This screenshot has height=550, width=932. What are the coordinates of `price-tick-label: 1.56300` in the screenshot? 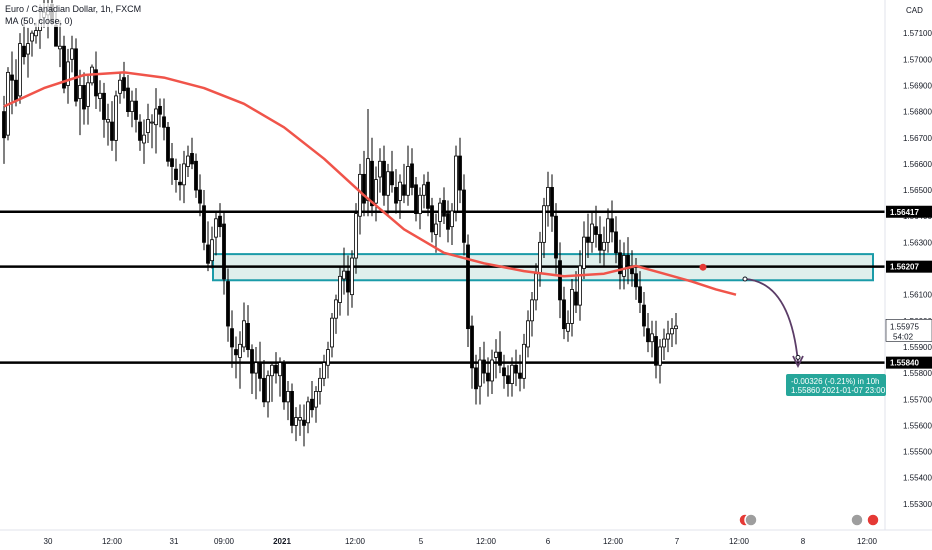 It's located at (917, 242).